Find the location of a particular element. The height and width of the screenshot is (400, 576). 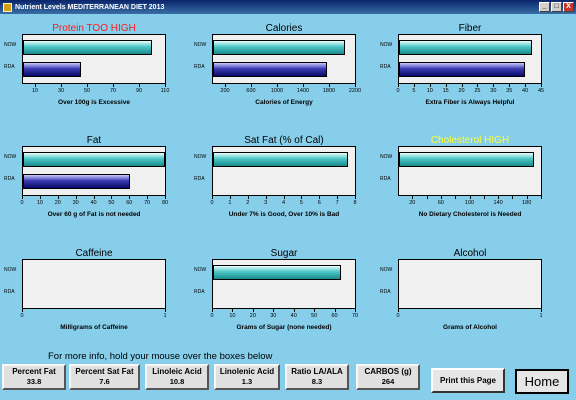

panel-caption: Grams of Sugar (none needed) is located at coordinates (284, 327).